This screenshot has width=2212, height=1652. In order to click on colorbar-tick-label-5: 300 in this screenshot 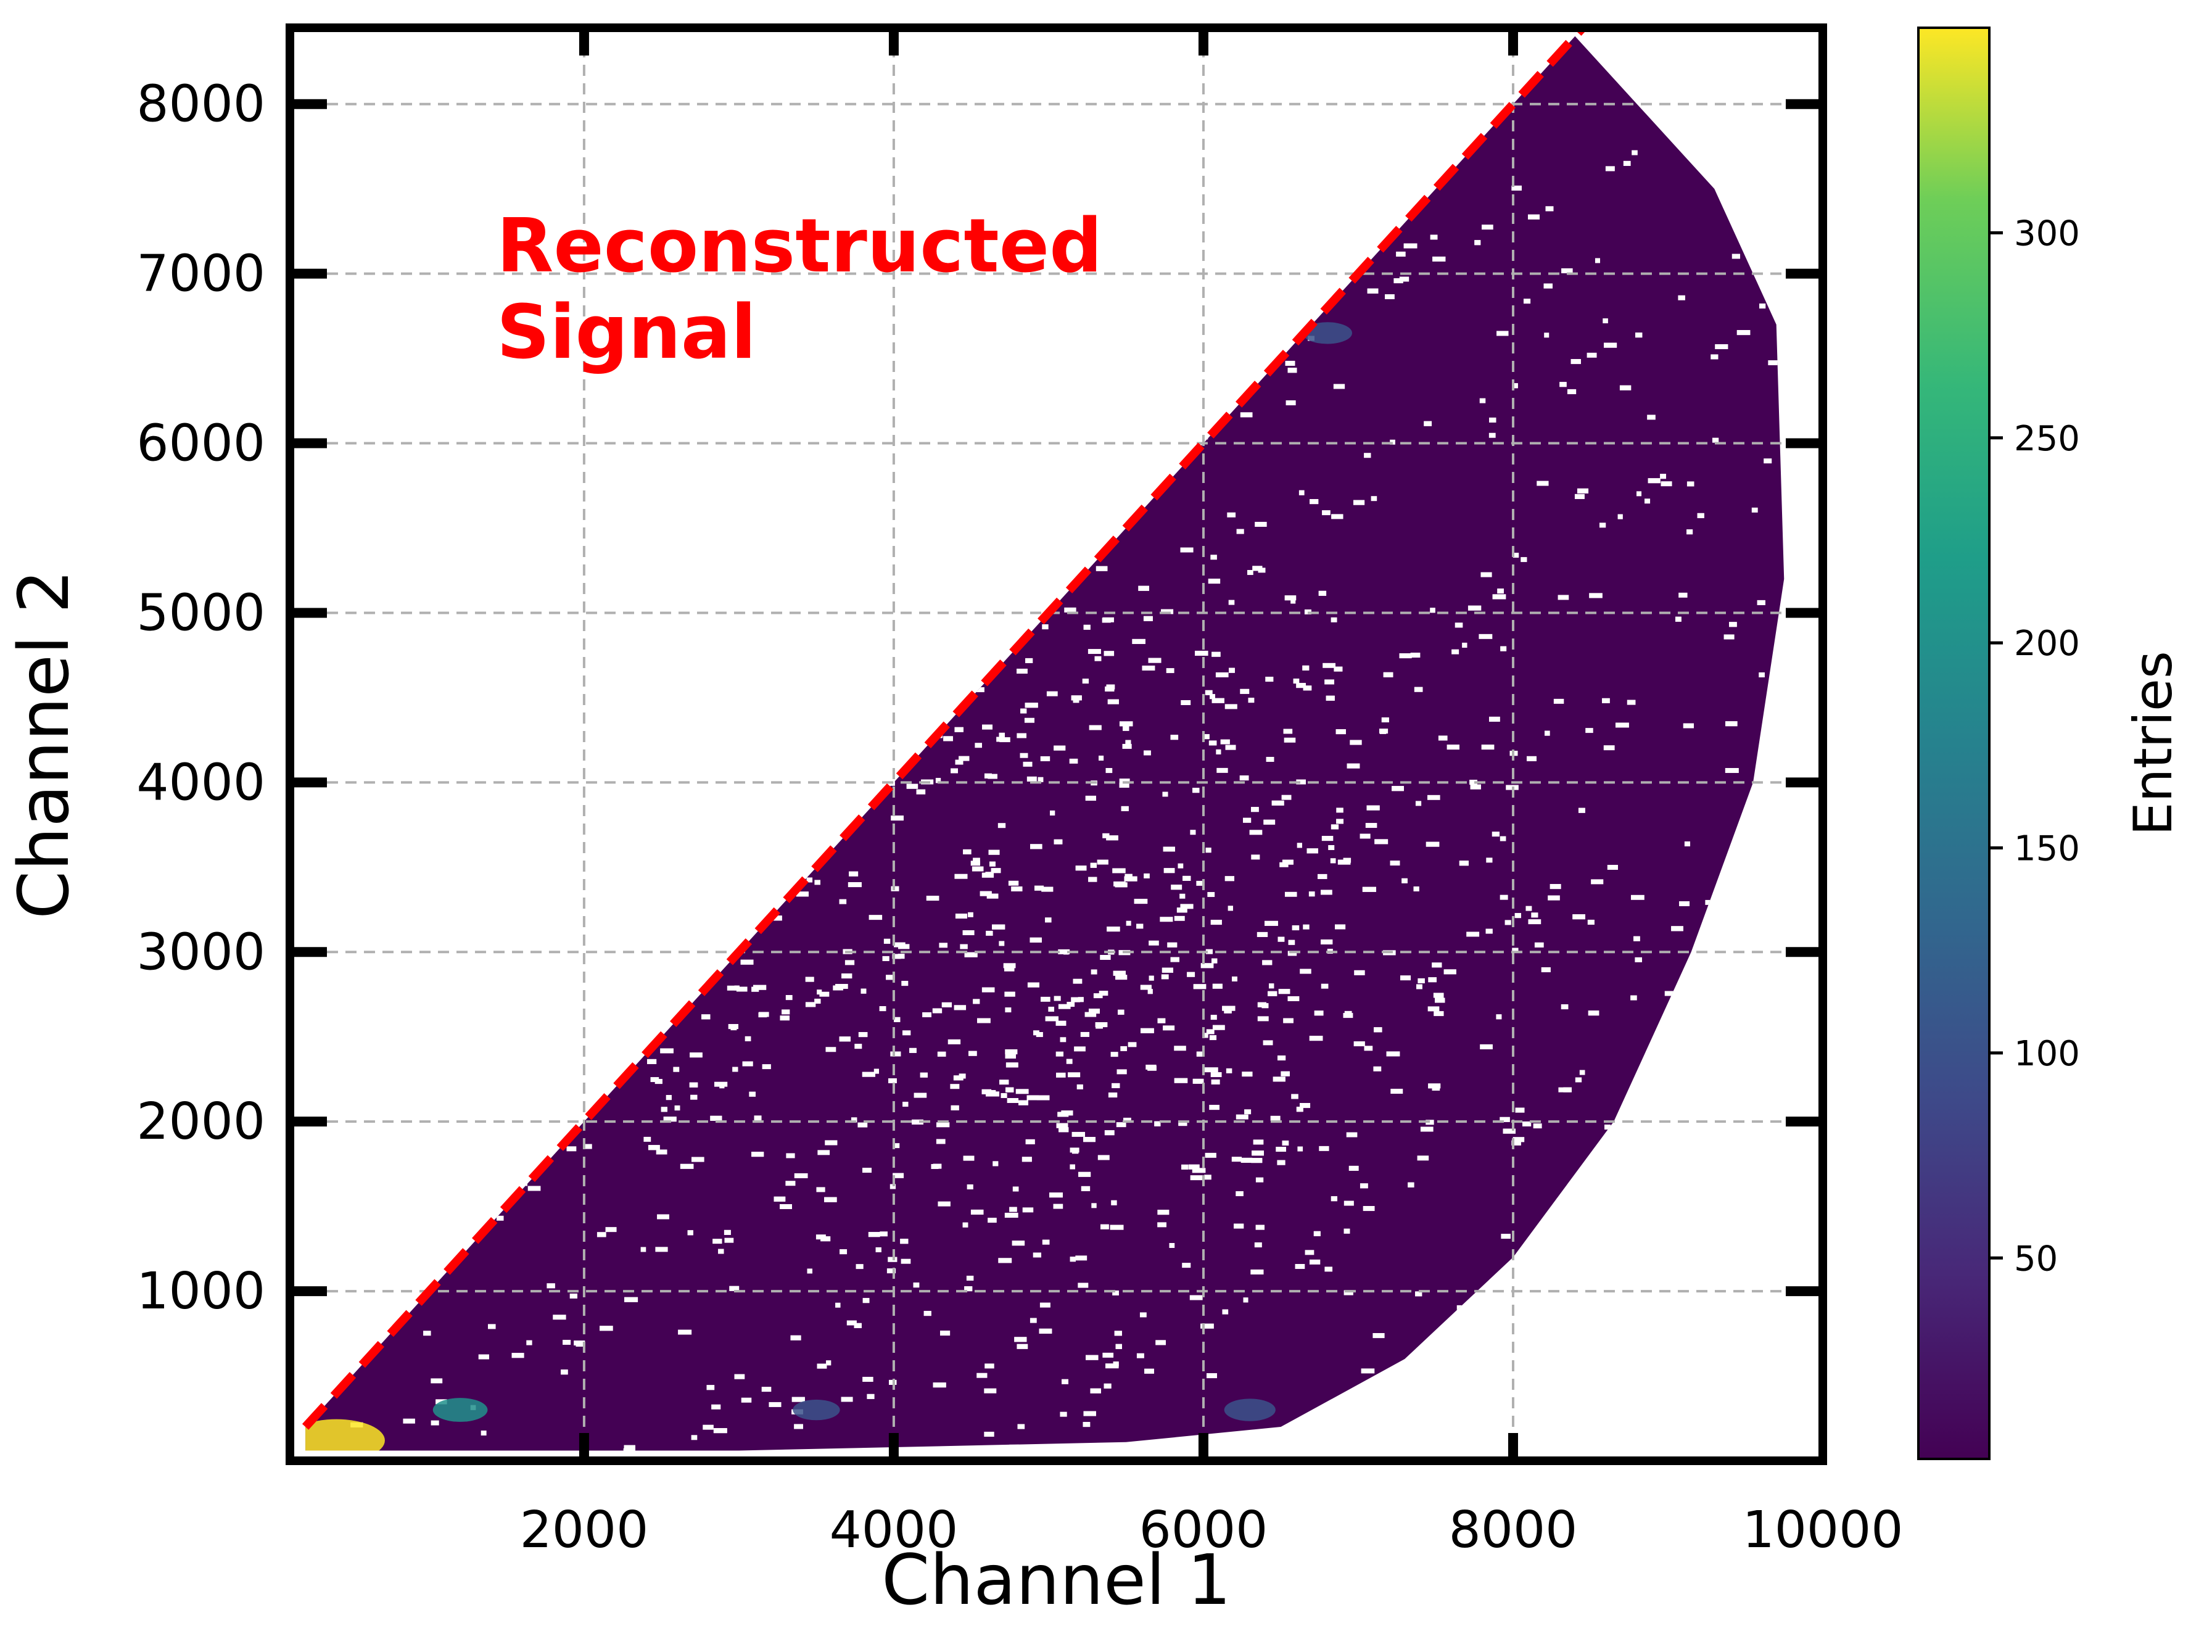, I will do `click(2047, 233)`.